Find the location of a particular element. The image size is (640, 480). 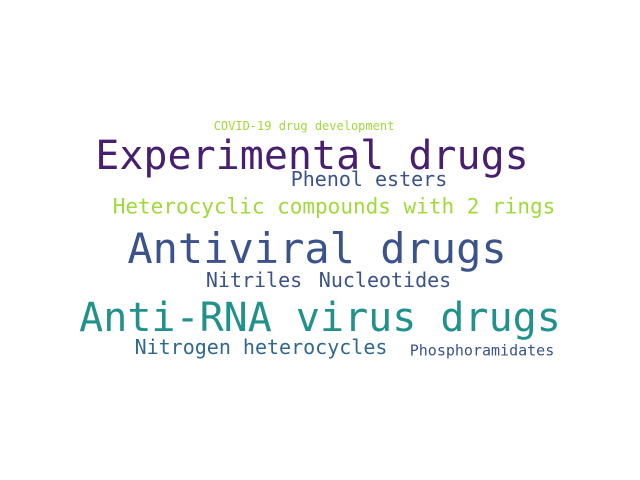

word-covid-19-drug-development: COVID-19 drug development is located at coordinates (304, 126).